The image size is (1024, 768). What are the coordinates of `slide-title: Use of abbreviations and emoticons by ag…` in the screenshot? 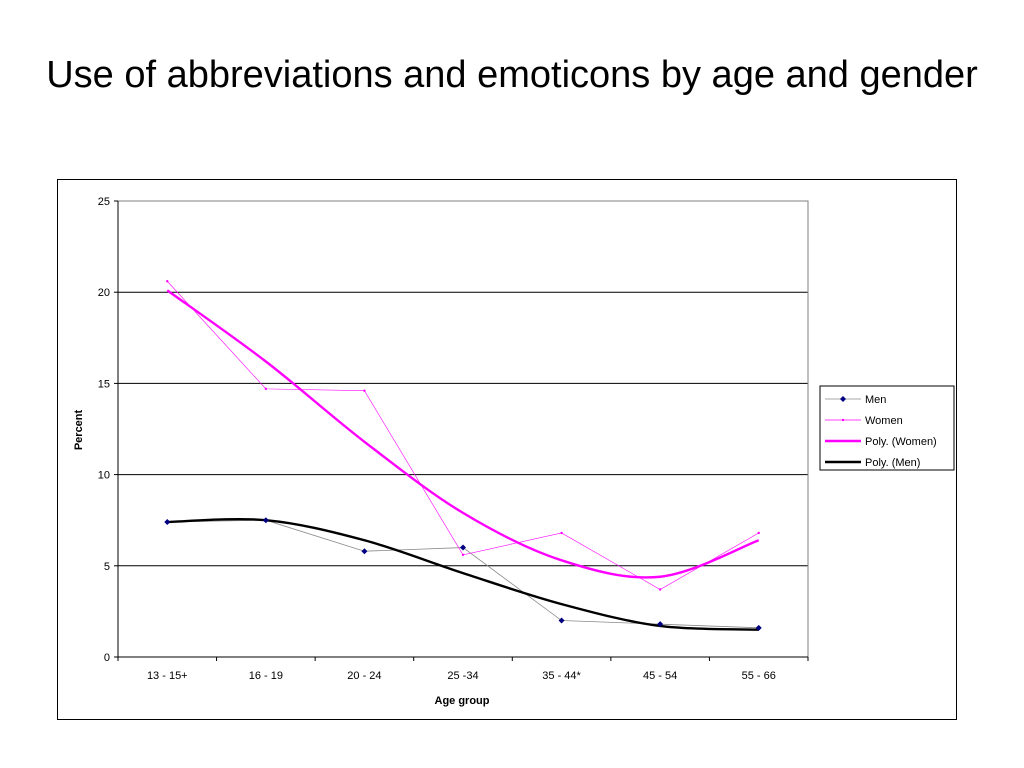 It's located at (512, 75).